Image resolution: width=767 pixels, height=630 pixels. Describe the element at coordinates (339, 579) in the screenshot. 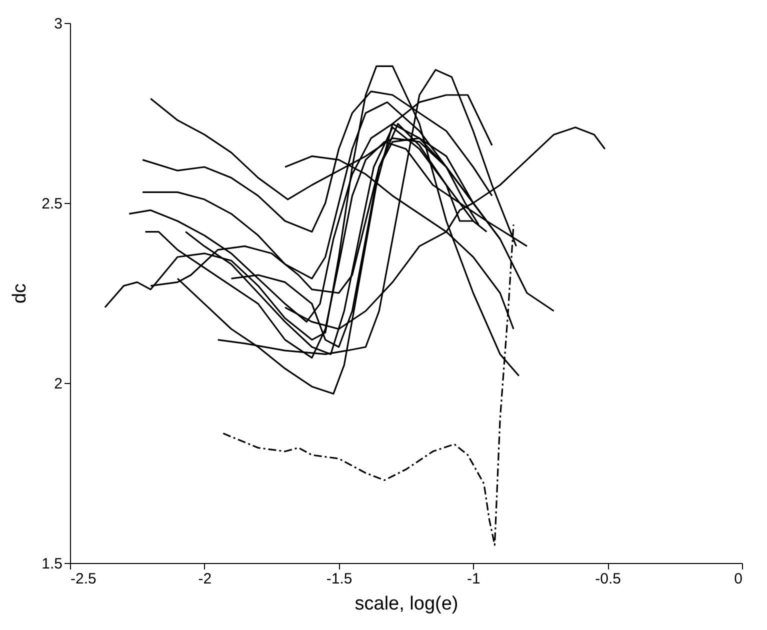

I see `x-tick-label: -1.5` at that location.